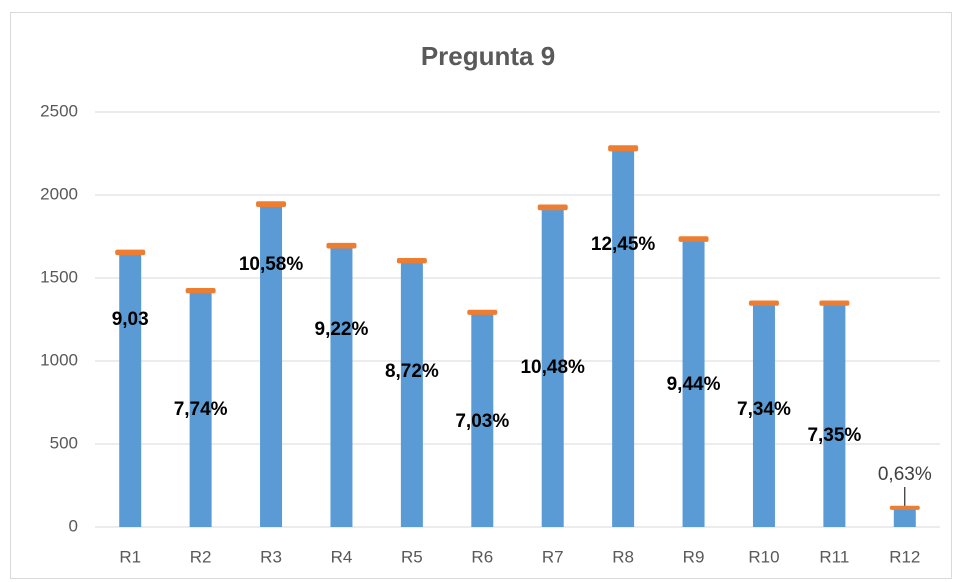 The image size is (961, 582). I want to click on chart-title: Pregunta 9, so click(488, 56).